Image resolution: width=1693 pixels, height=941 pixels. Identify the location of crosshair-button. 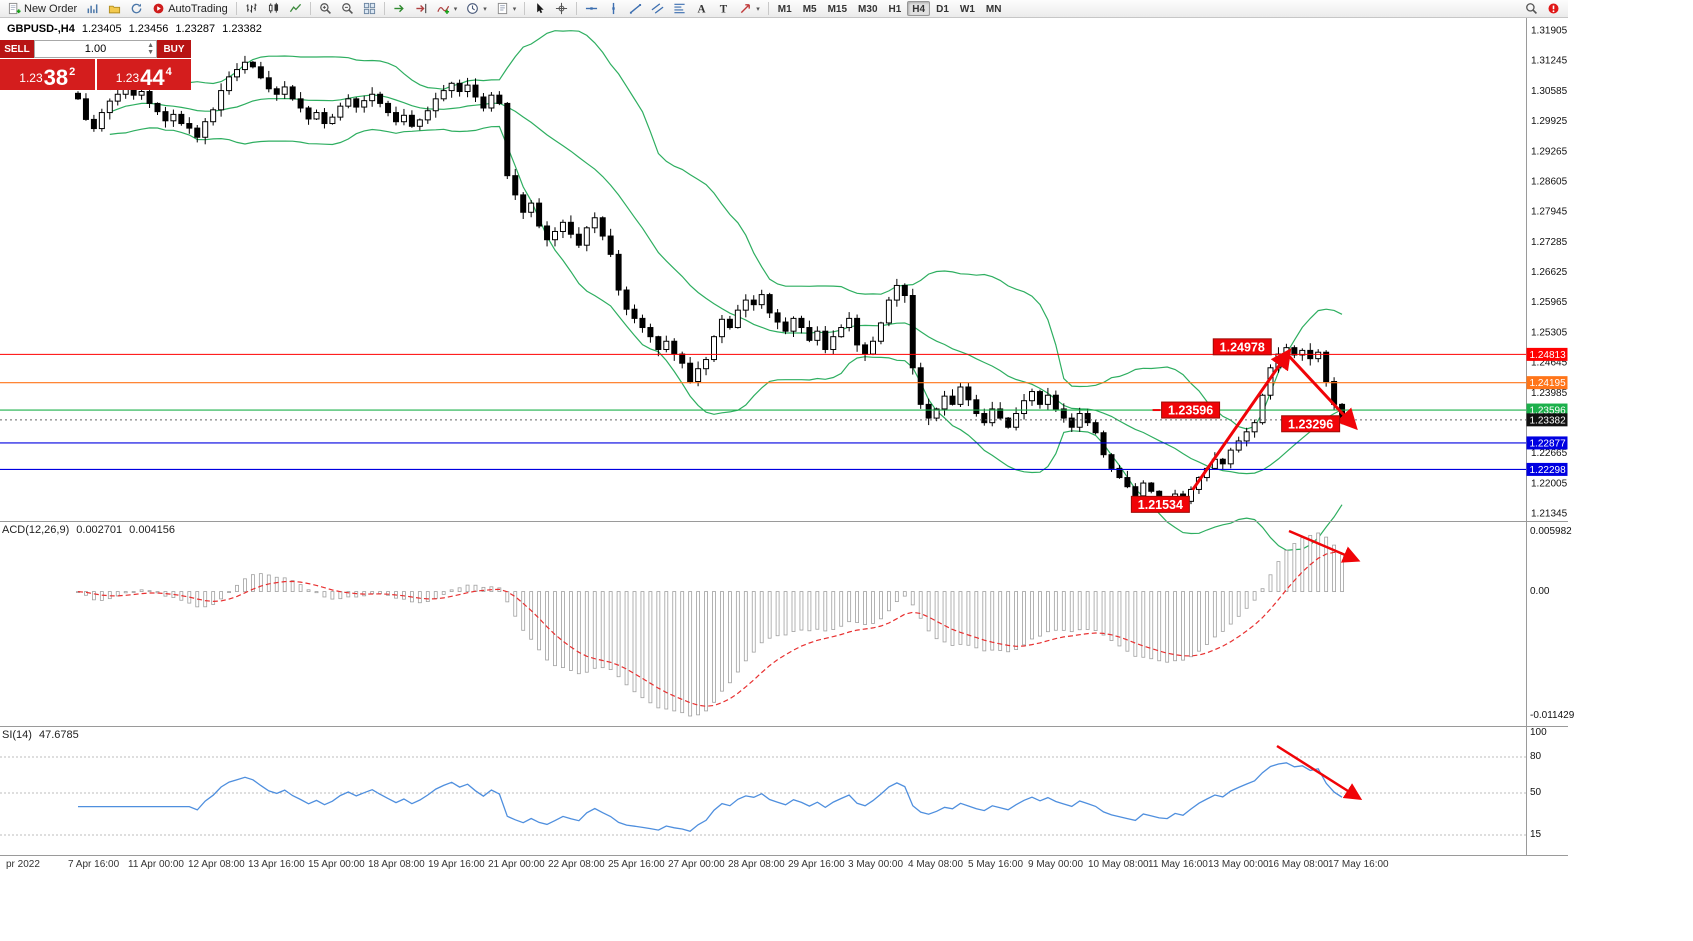
(561, 9).